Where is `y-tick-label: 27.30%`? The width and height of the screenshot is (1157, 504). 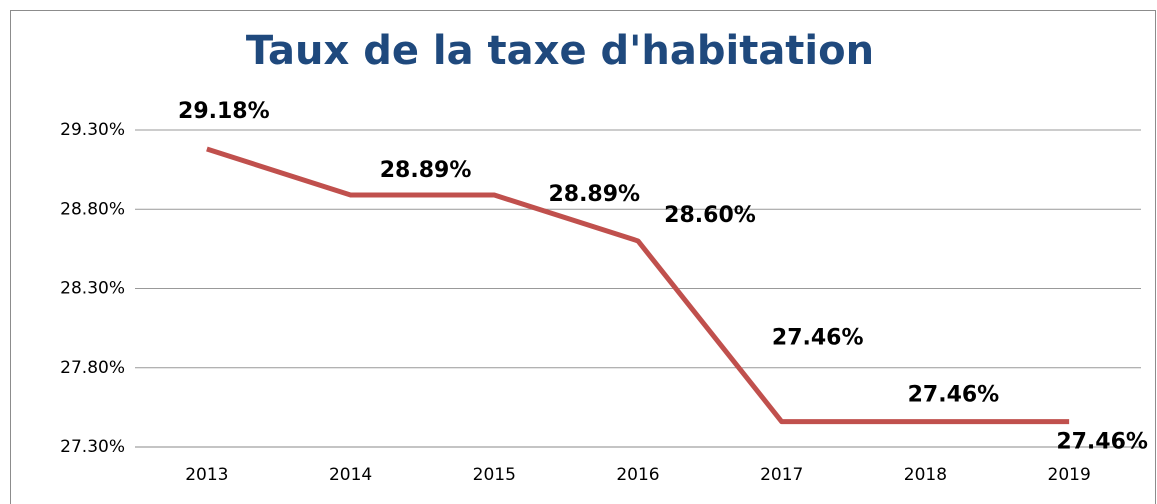
y-tick-label: 27.30% is located at coordinates (92, 447).